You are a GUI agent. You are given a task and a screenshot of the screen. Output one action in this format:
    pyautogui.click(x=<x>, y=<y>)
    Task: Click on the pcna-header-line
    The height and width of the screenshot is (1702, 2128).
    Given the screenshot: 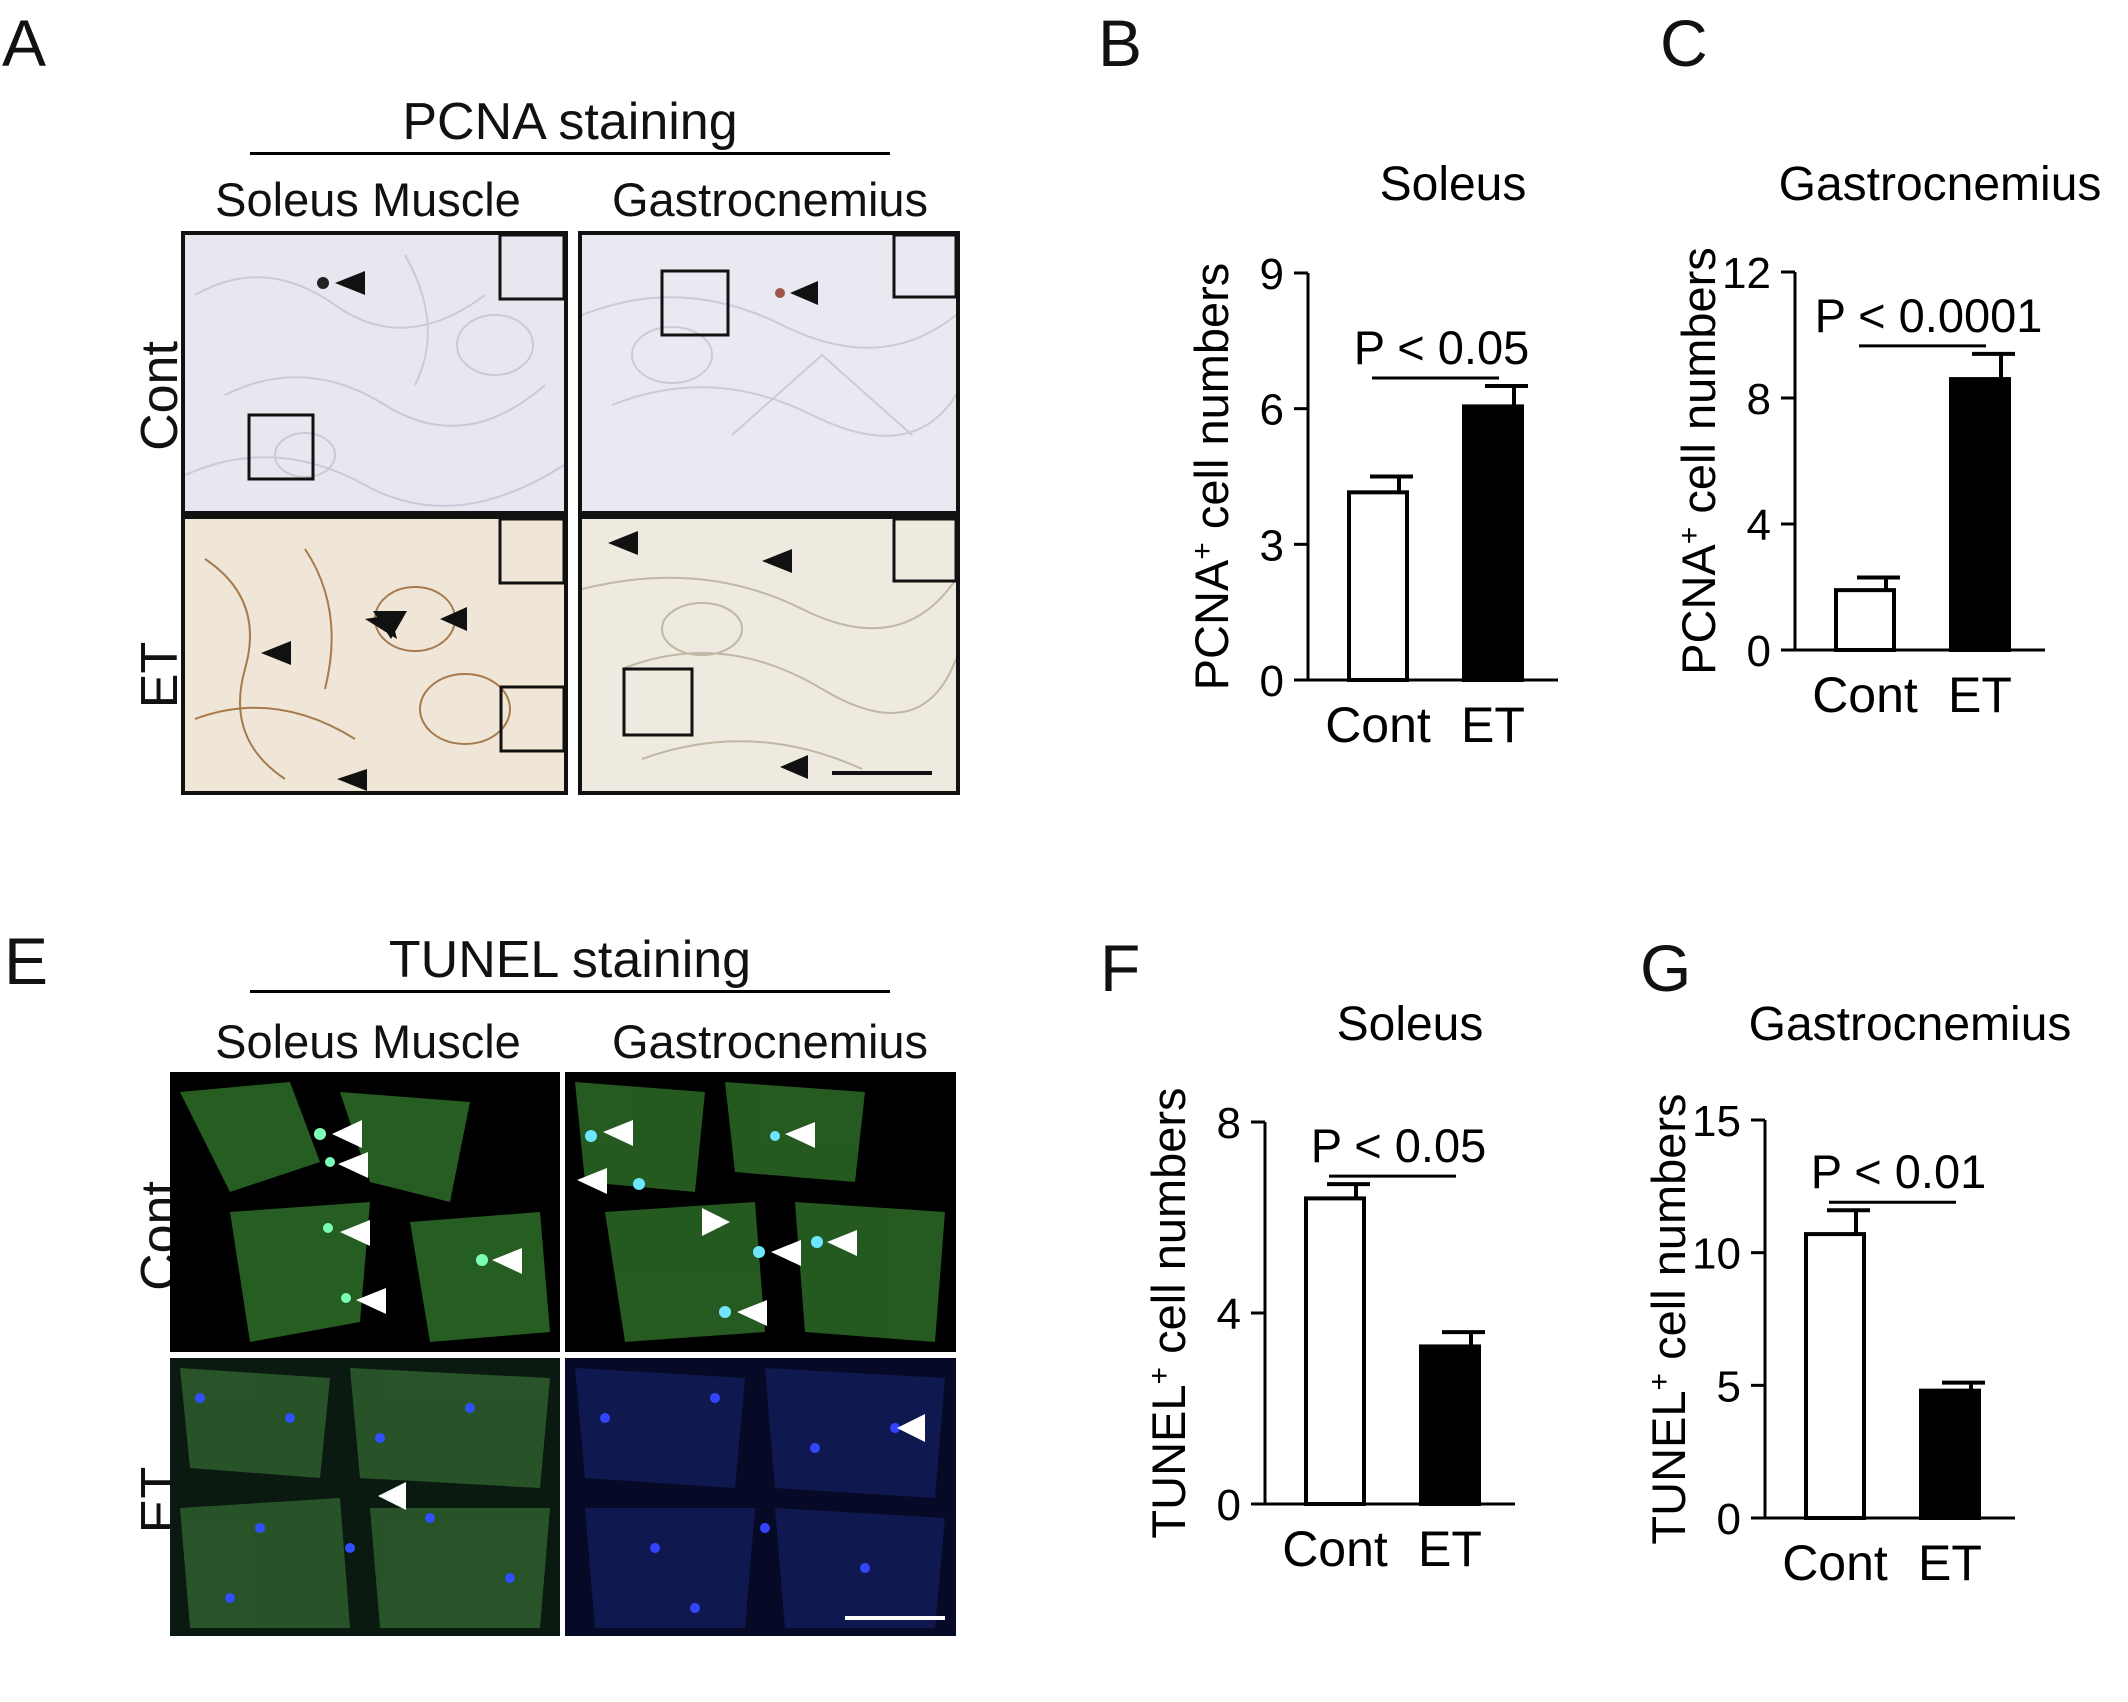 What is the action you would take?
    pyautogui.click(x=570, y=153)
    